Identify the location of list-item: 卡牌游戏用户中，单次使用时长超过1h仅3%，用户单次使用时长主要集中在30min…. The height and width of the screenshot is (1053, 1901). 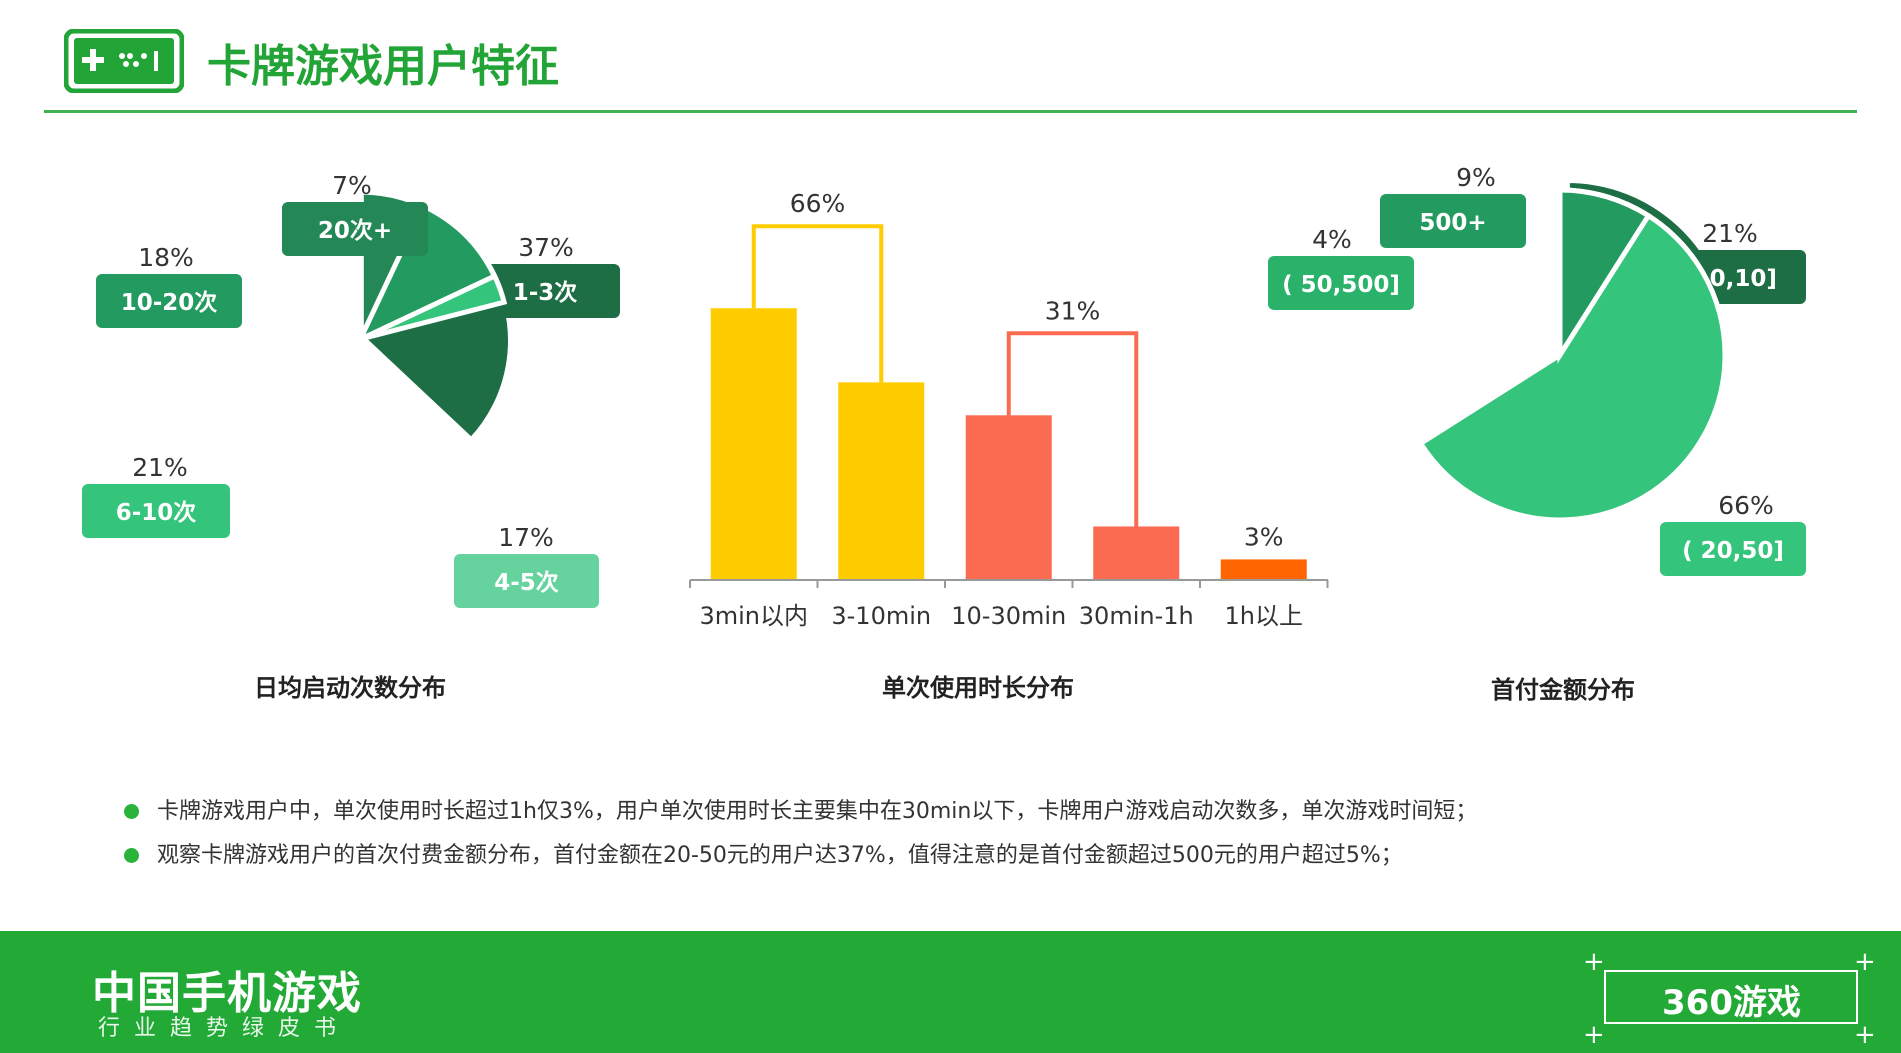
(800, 812).